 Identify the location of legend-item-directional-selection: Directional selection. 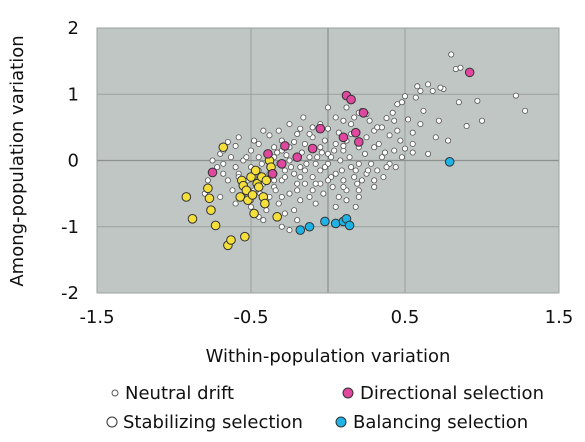
(443, 393).